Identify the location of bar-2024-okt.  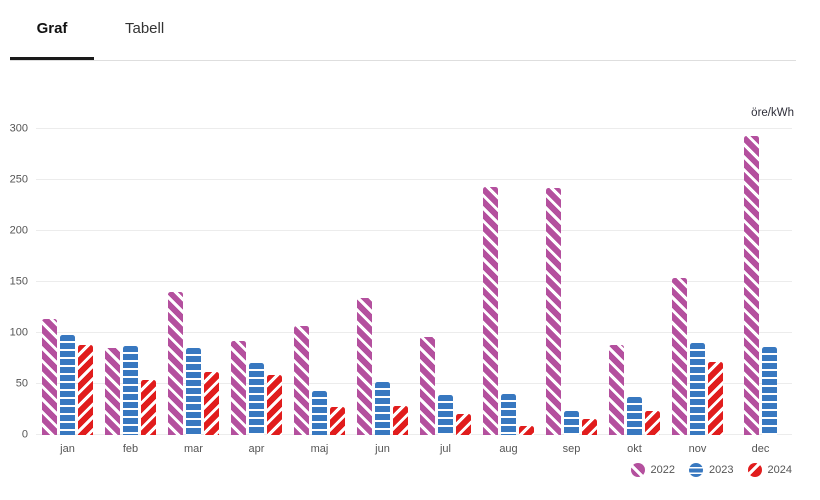
(652, 422).